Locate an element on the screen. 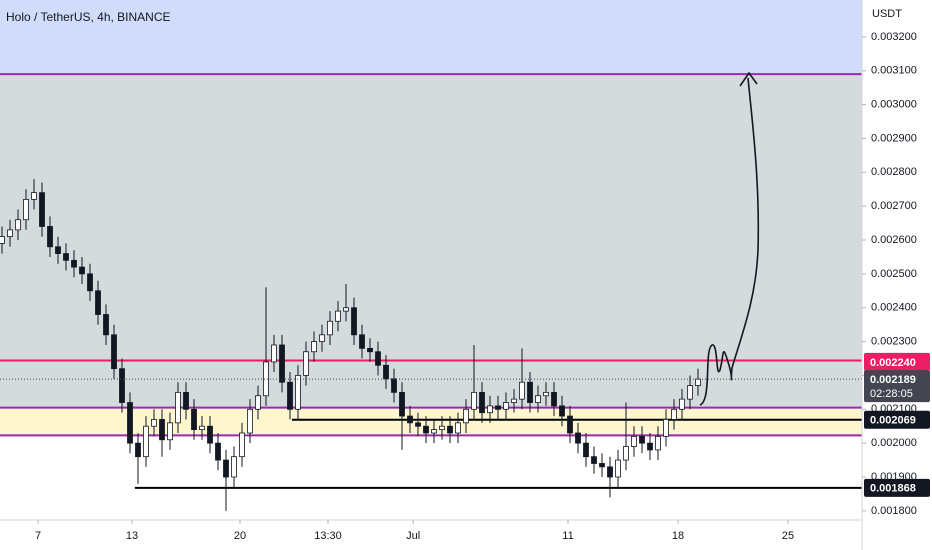  hand-drawn-arrow is located at coordinates (729, 241).